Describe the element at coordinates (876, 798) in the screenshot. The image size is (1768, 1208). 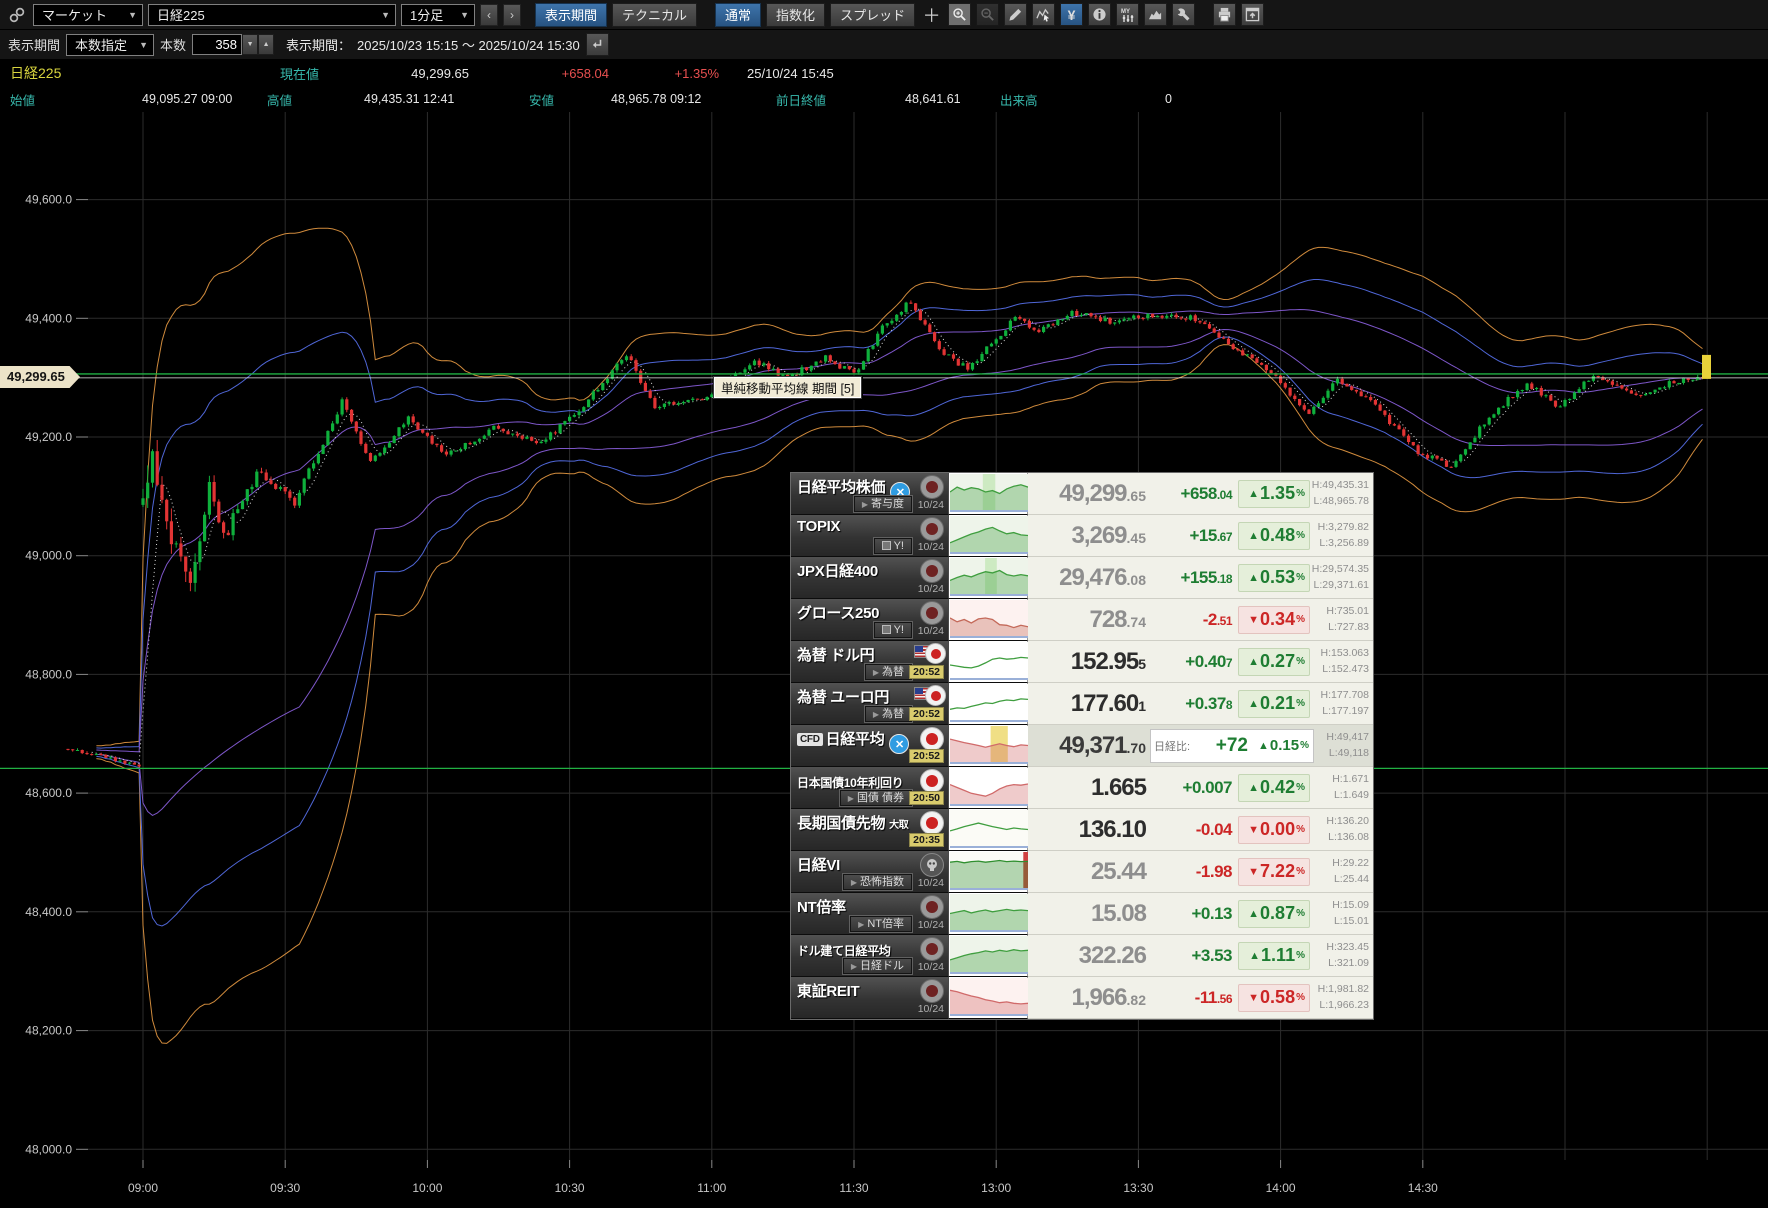
I see `related-link-button: ▶ 国債 債券` at that location.